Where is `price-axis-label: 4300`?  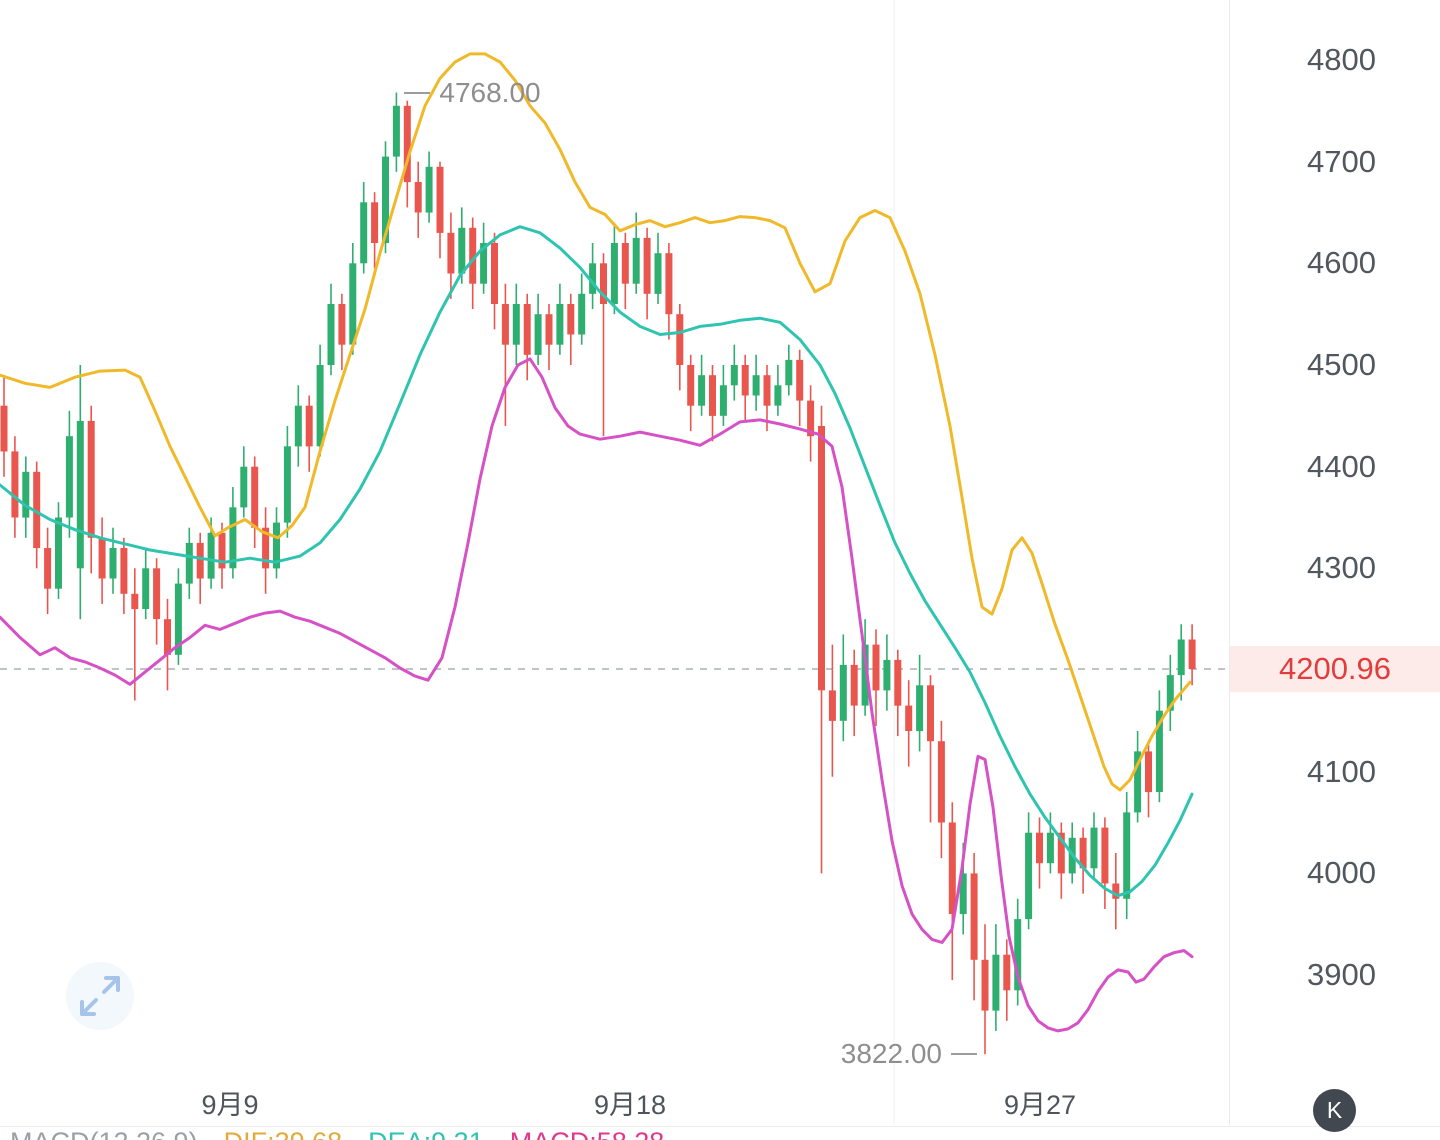
price-axis-label: 4300 is located at coordinates (1341, 568).